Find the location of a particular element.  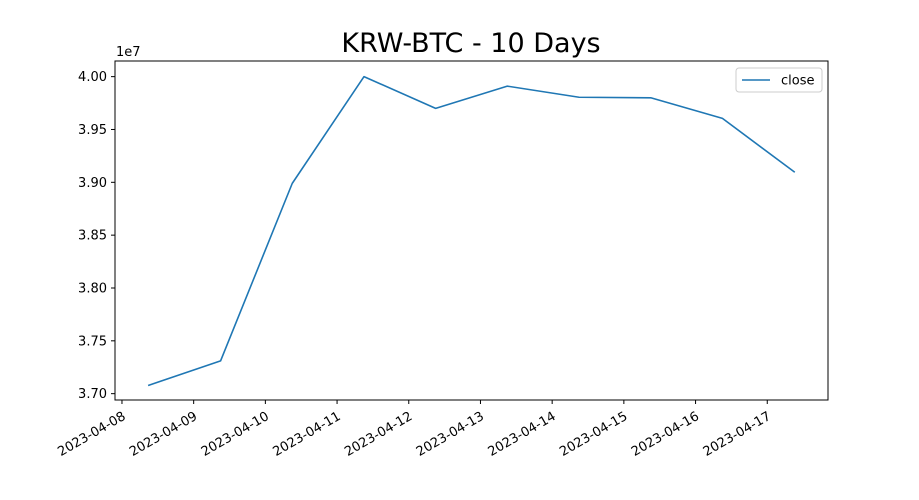

y-tick-label: 3.80 is located at coordinates (92, 288).